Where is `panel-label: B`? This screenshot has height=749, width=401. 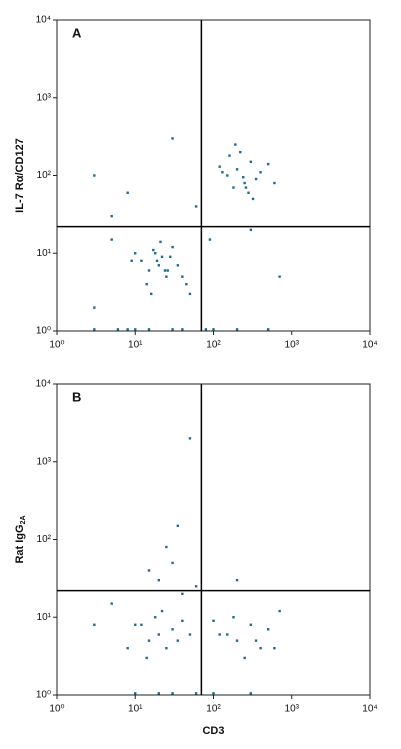
panel-label: B is located at coordinates (76, 396).